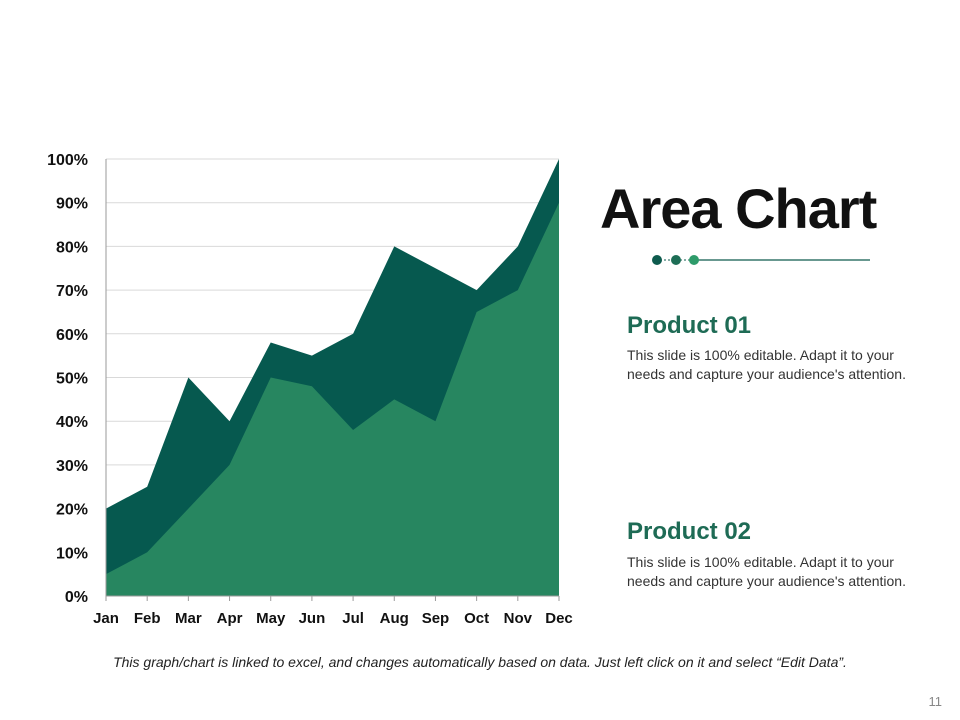 The height and width of the screenshot is (720, 960). Describe the element at coordinates (271, 618) in the screenshot. I see `x-tick-label: May` at that location.